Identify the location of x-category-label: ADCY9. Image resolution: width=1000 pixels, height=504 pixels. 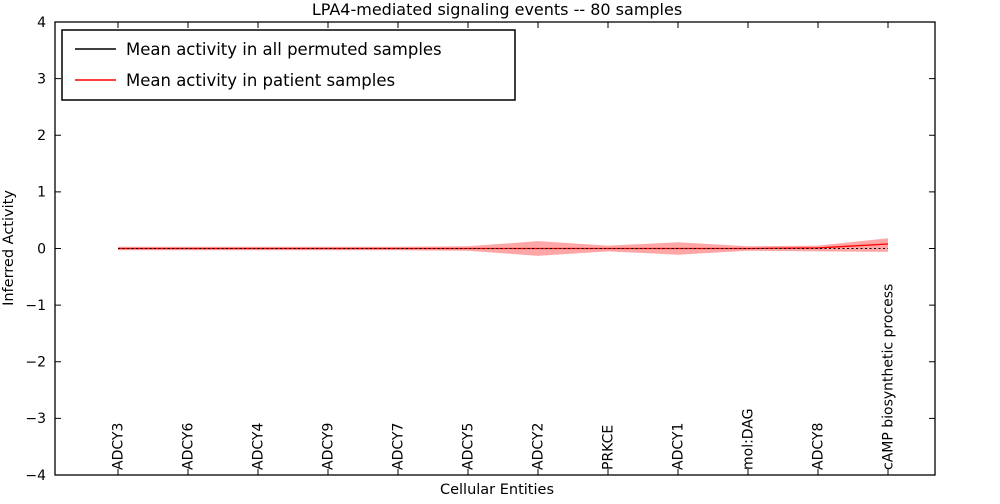
(329, 446).